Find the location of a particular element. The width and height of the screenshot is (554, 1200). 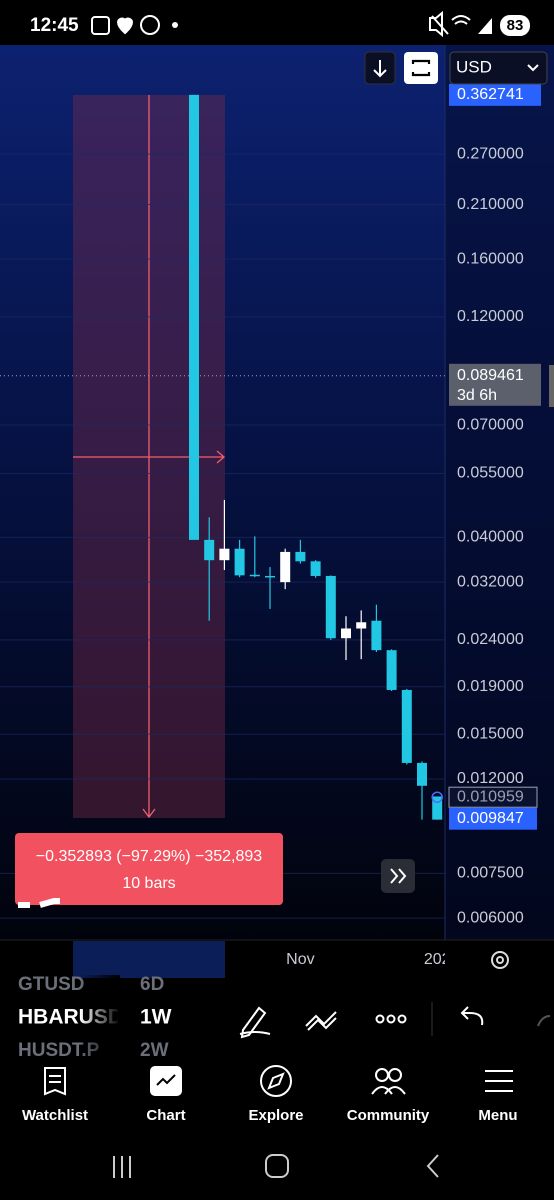

y-tick-label: 0.160000 is located at coordinates (490, 258).